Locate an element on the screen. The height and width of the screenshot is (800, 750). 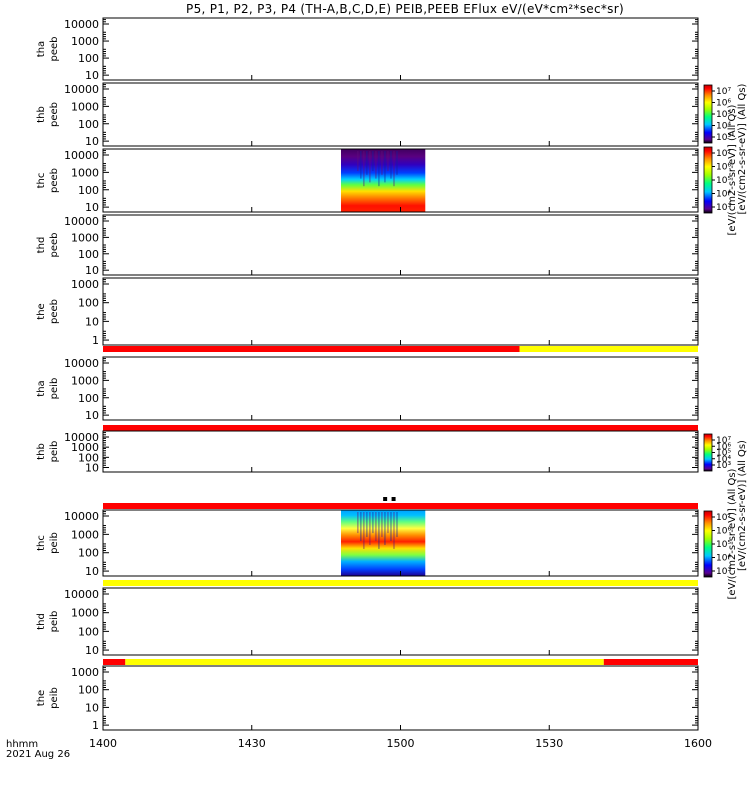
xtick-label: 1530 is located at coordinates (549, 743).